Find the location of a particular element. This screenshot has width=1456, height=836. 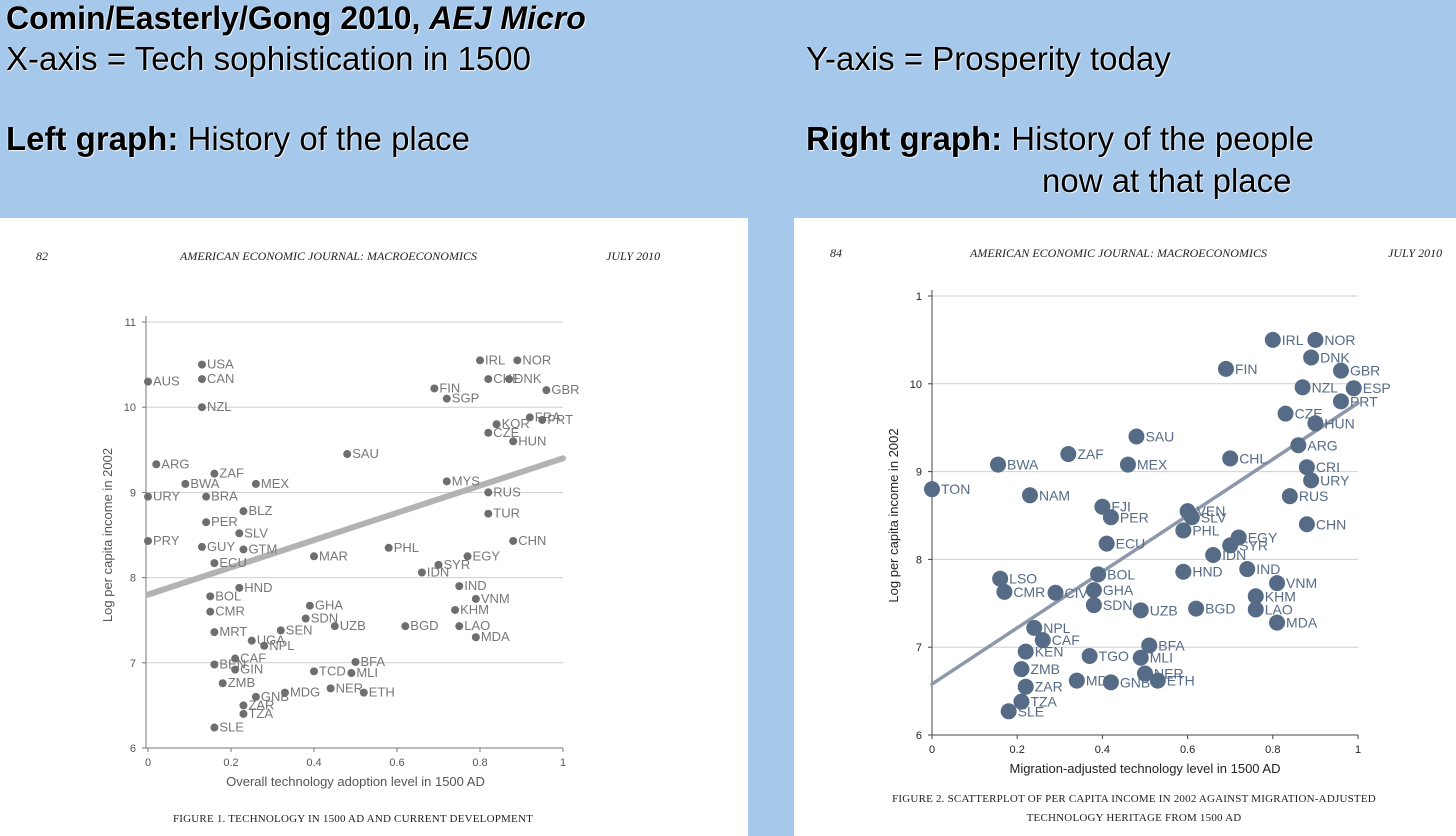

point-label: RUS is located at coordinates (1314, 496).